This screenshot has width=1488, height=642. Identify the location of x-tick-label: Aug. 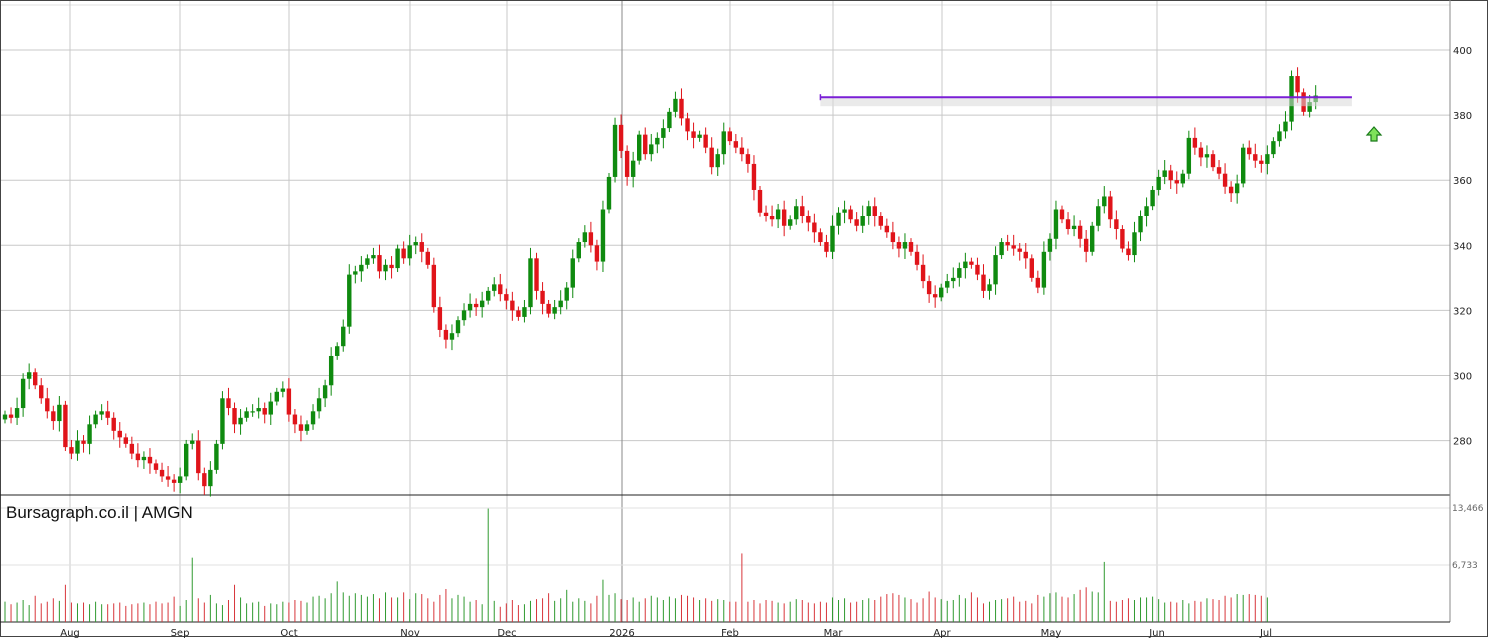
(70, 633).